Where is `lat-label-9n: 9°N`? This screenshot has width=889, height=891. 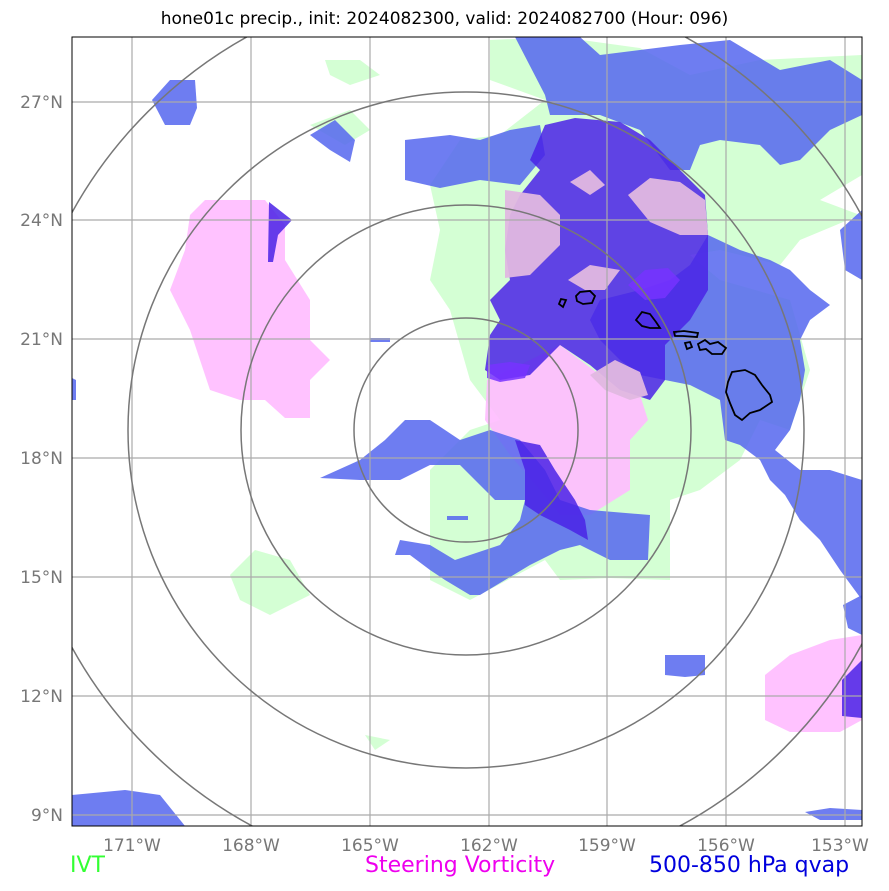 lat-label-9n: 9°N is located at coordinates (47, 816).